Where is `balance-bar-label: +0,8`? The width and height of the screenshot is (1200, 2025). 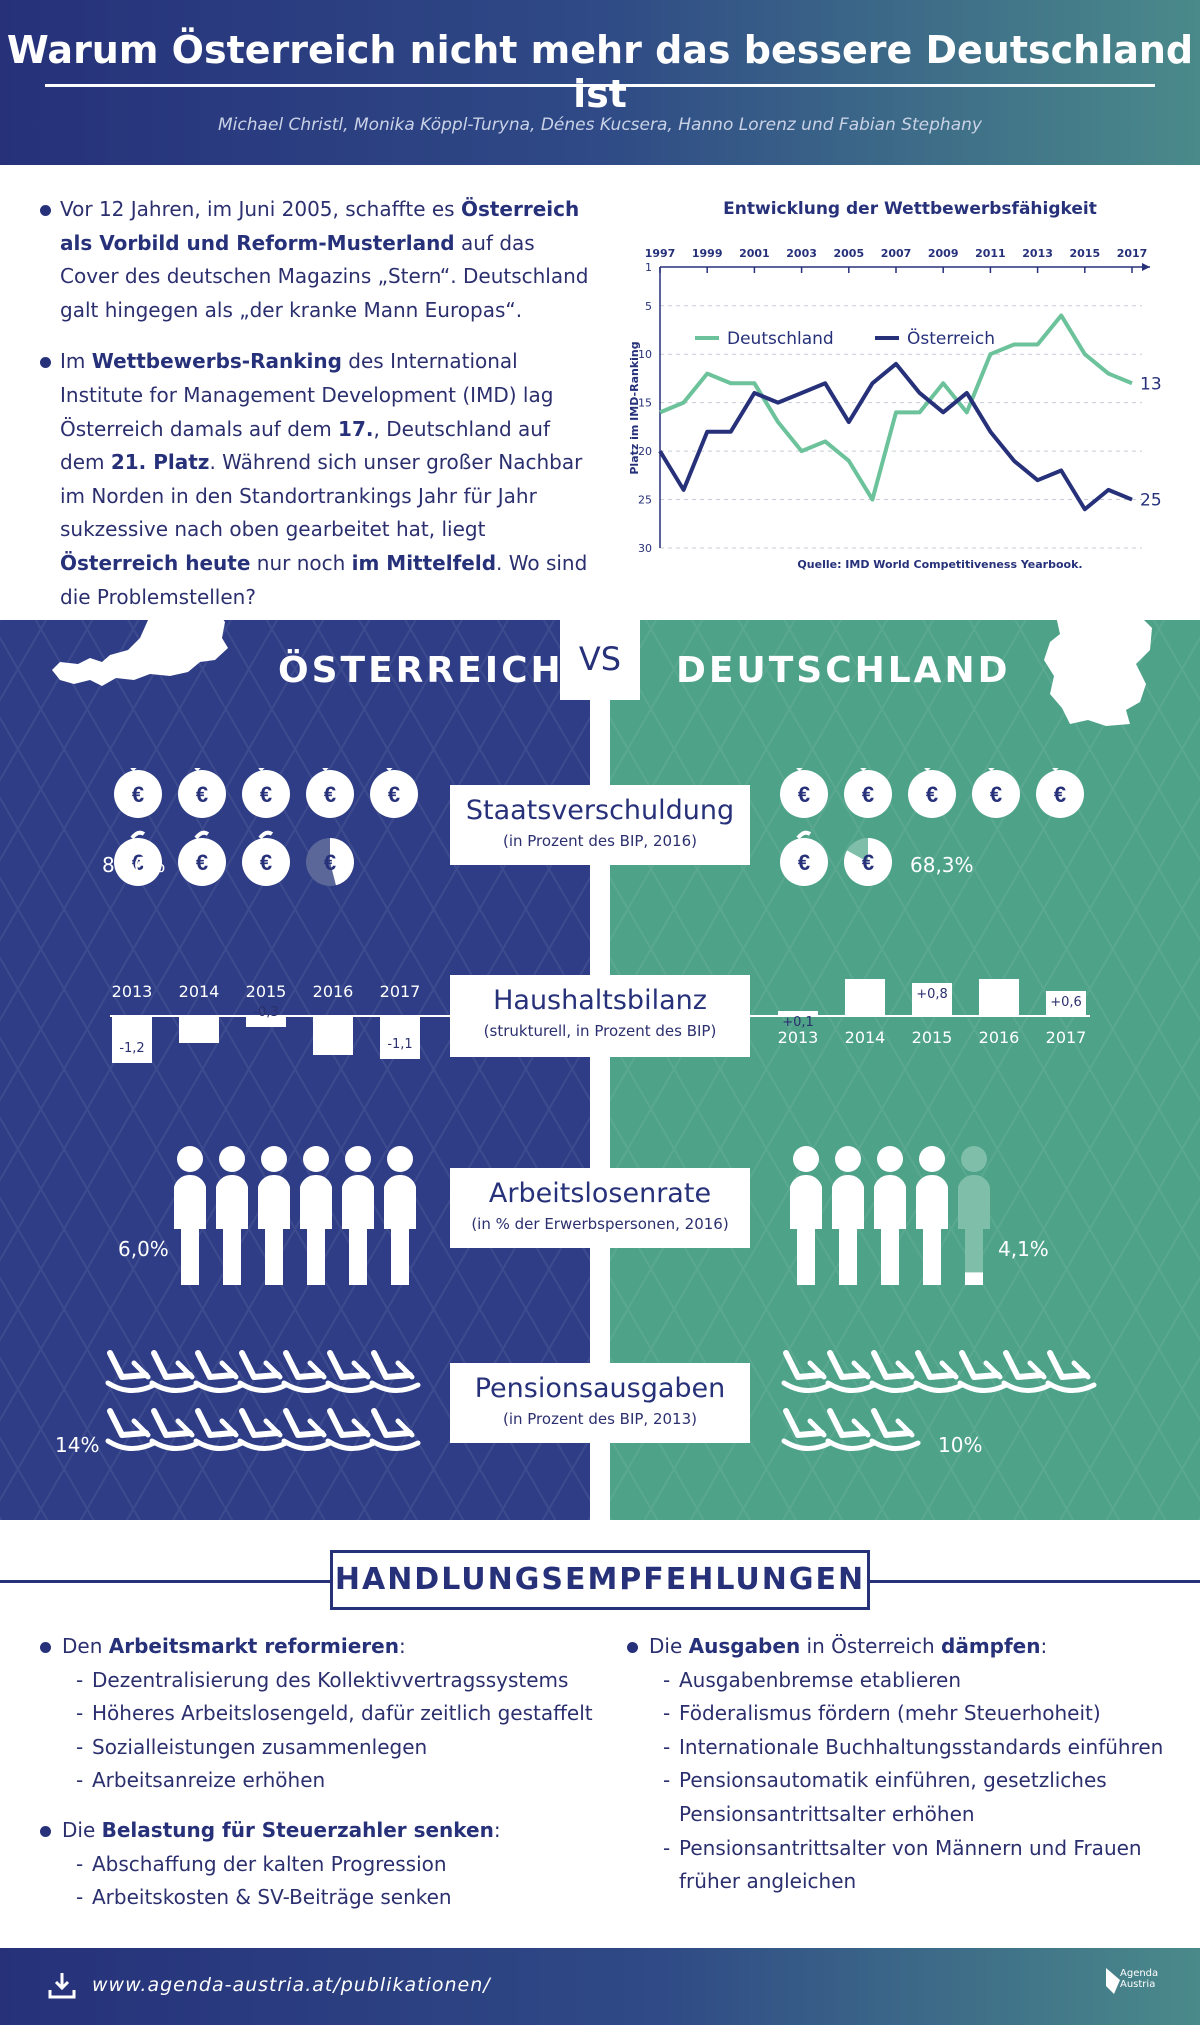 balance-bar-label: +0,8 is located at coordinates (932, 994).